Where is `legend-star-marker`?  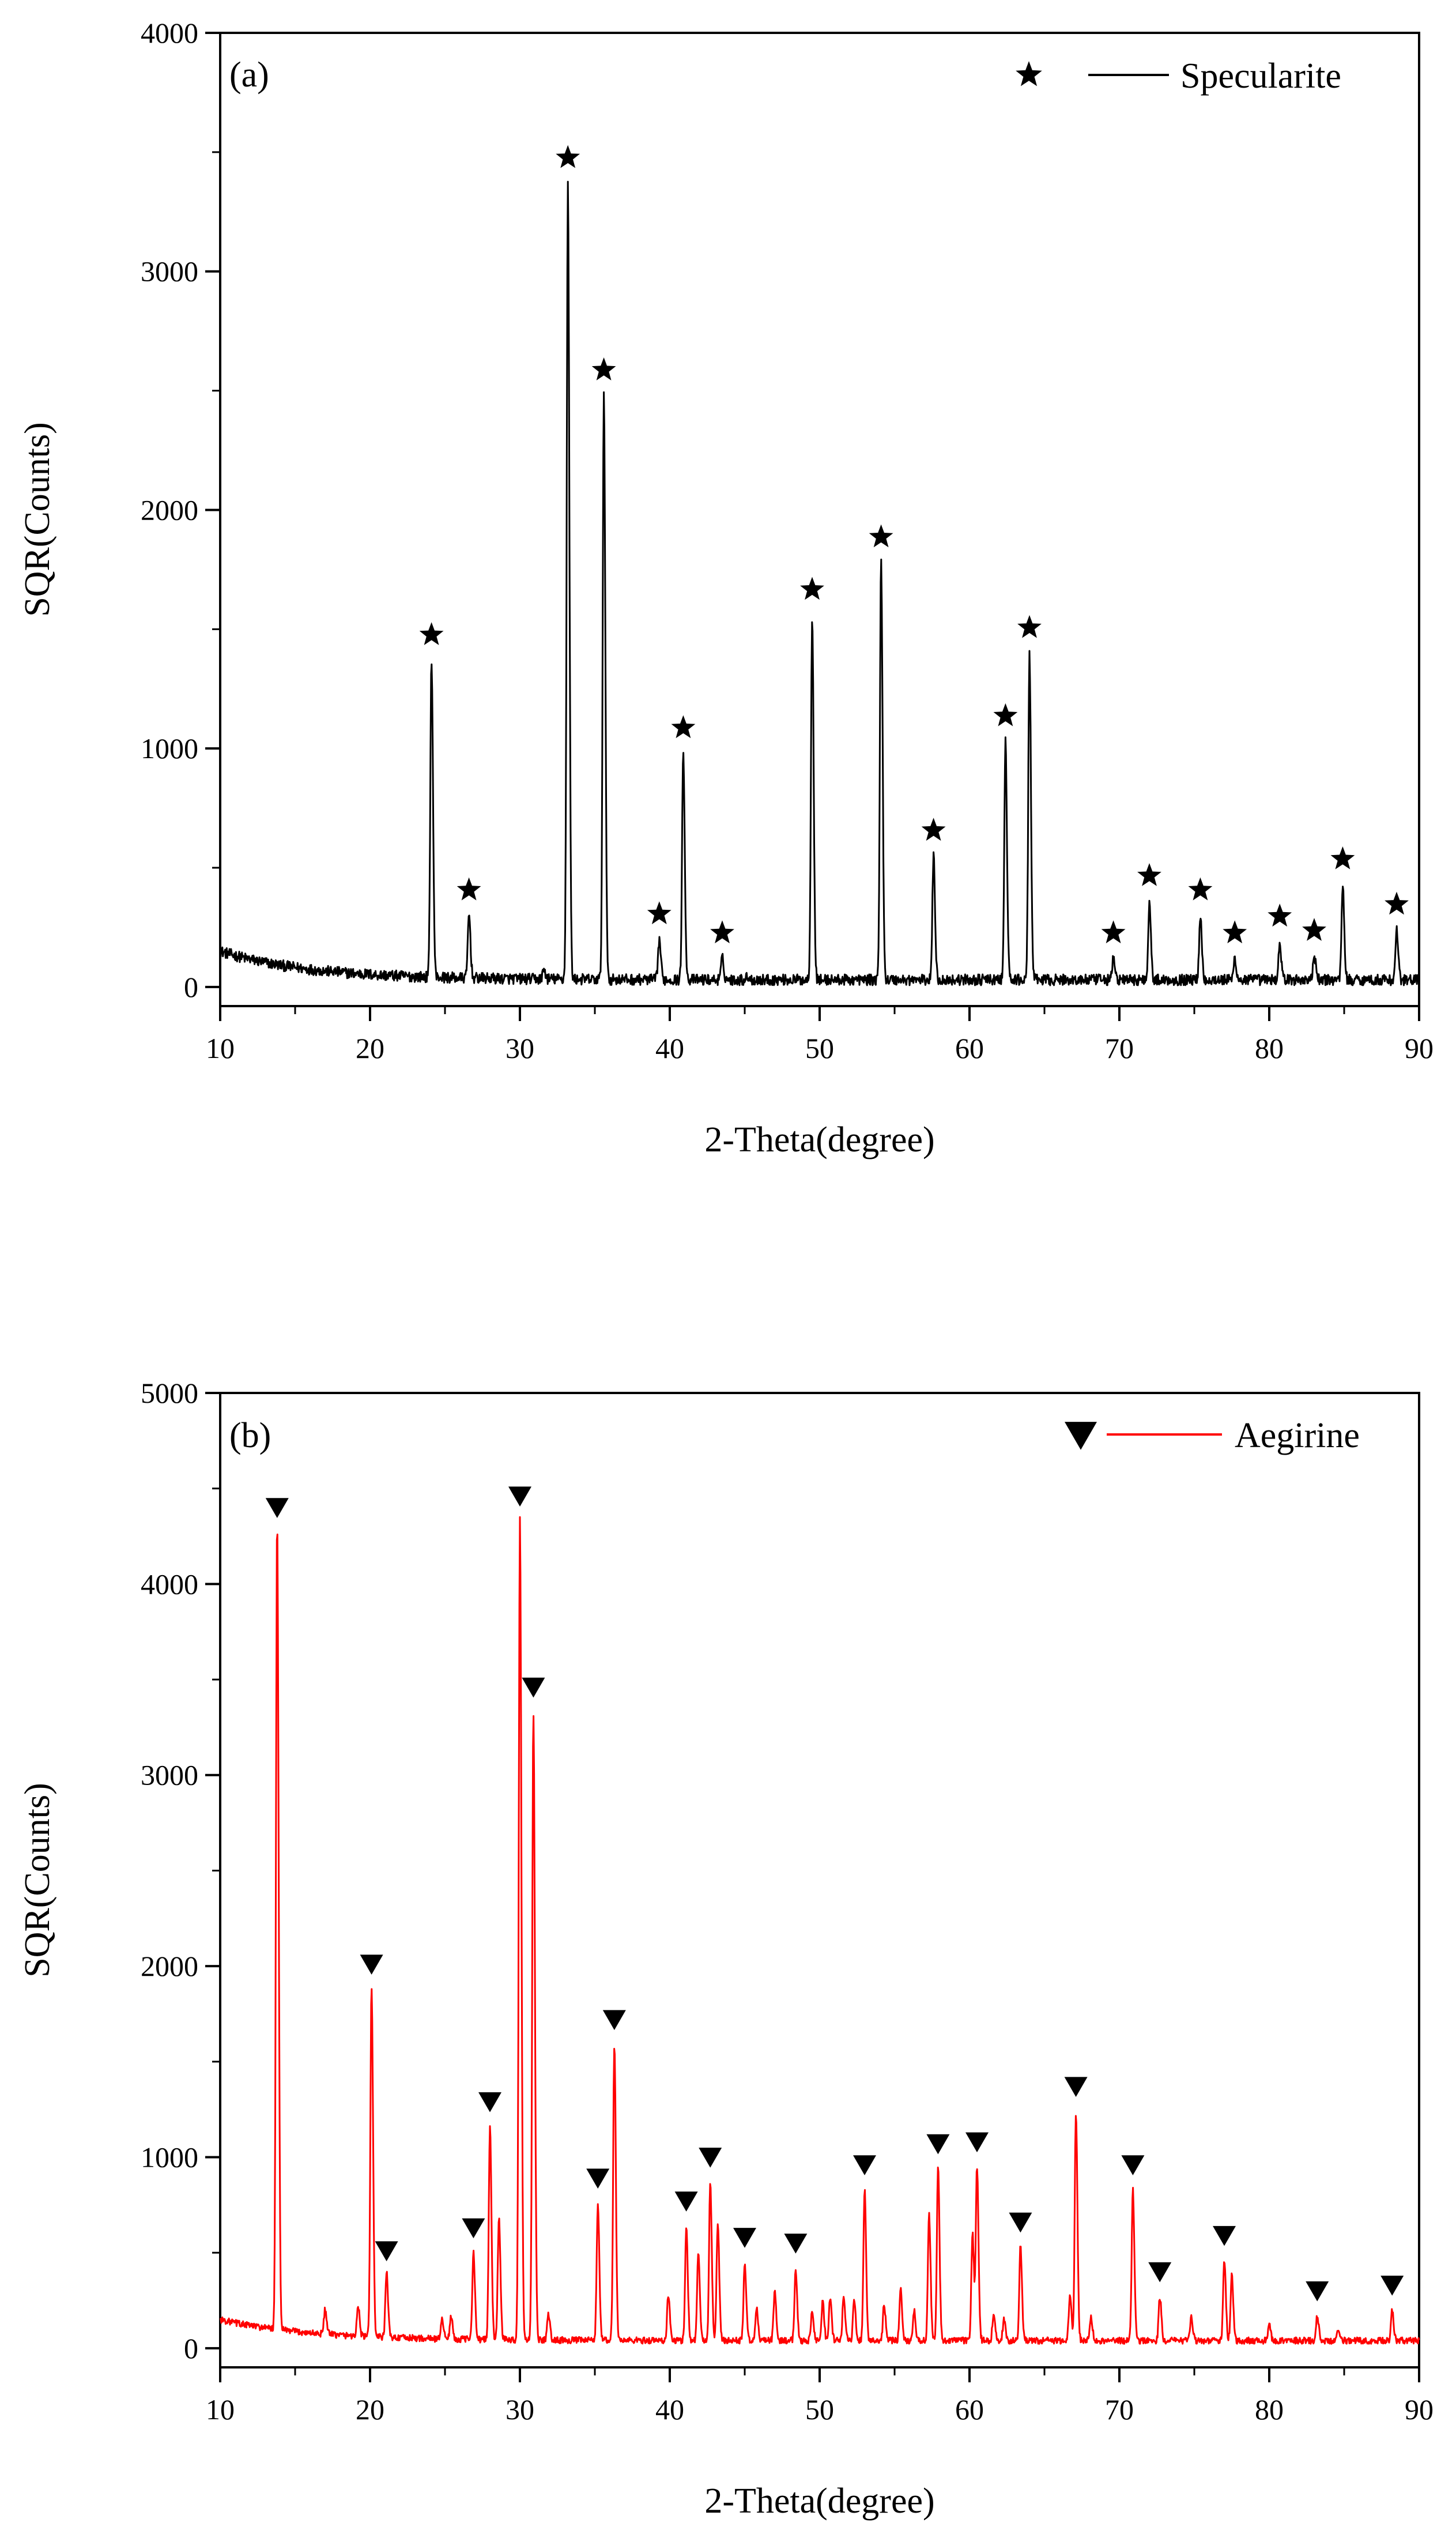
legend-star-marker is located at coordinates (1029, 73).